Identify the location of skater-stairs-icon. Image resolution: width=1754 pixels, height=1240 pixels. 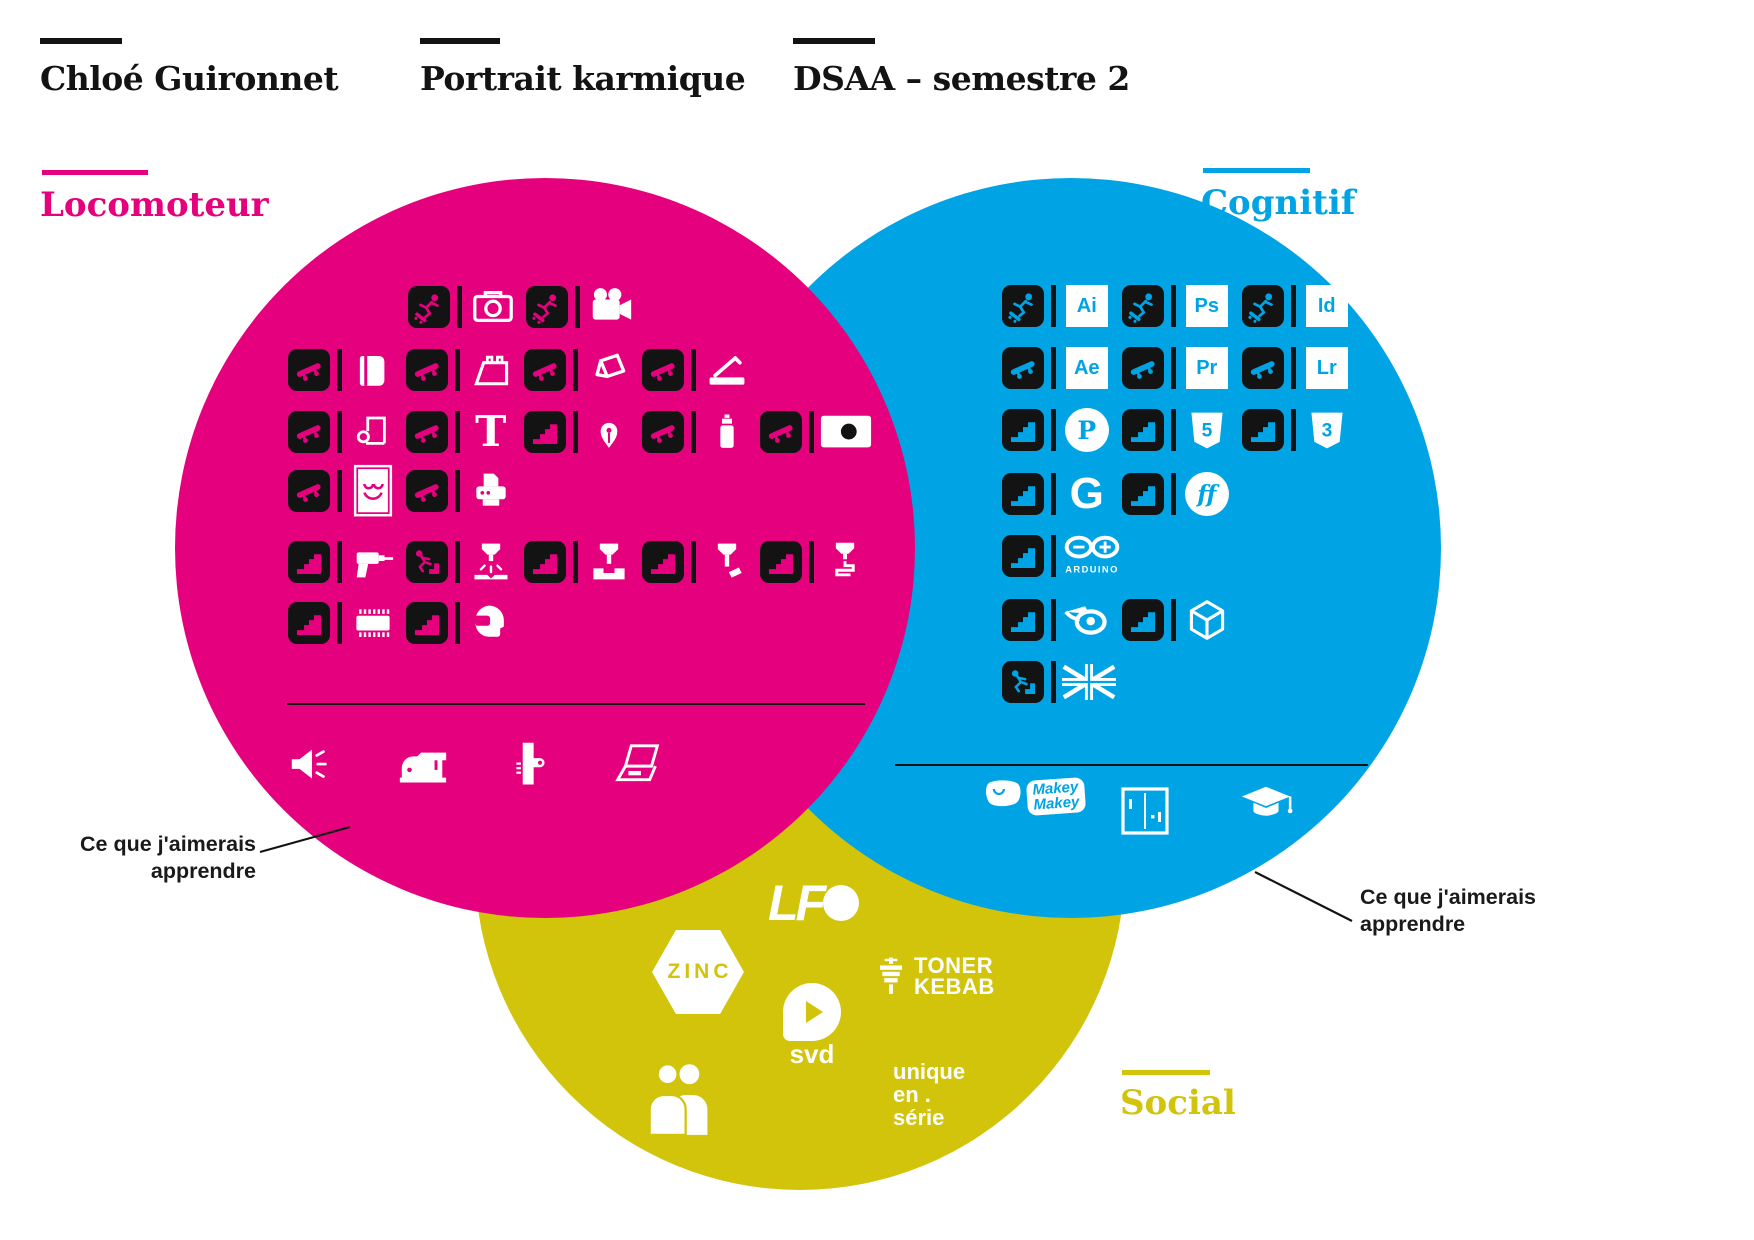
(427, 562).